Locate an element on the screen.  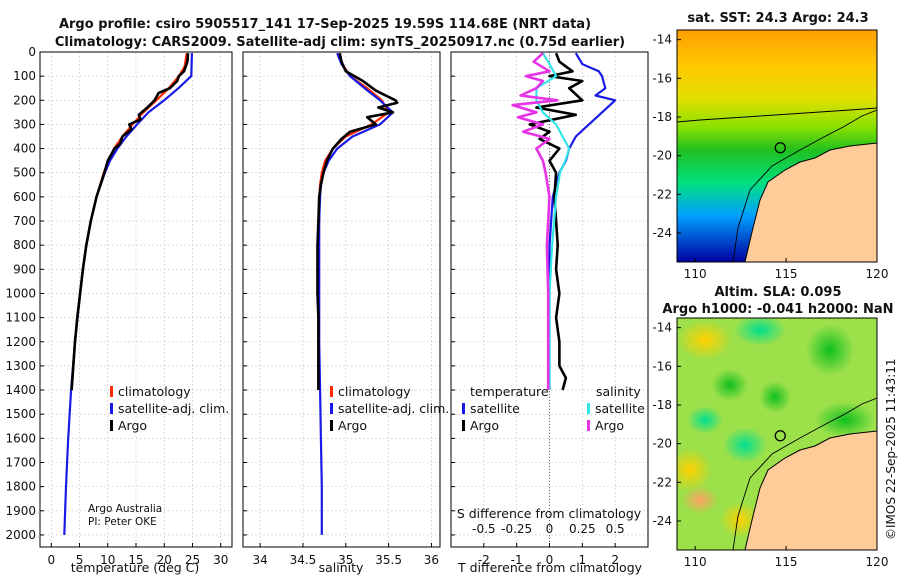
y-tick-label: 200 is located at coordinates (24, 100).